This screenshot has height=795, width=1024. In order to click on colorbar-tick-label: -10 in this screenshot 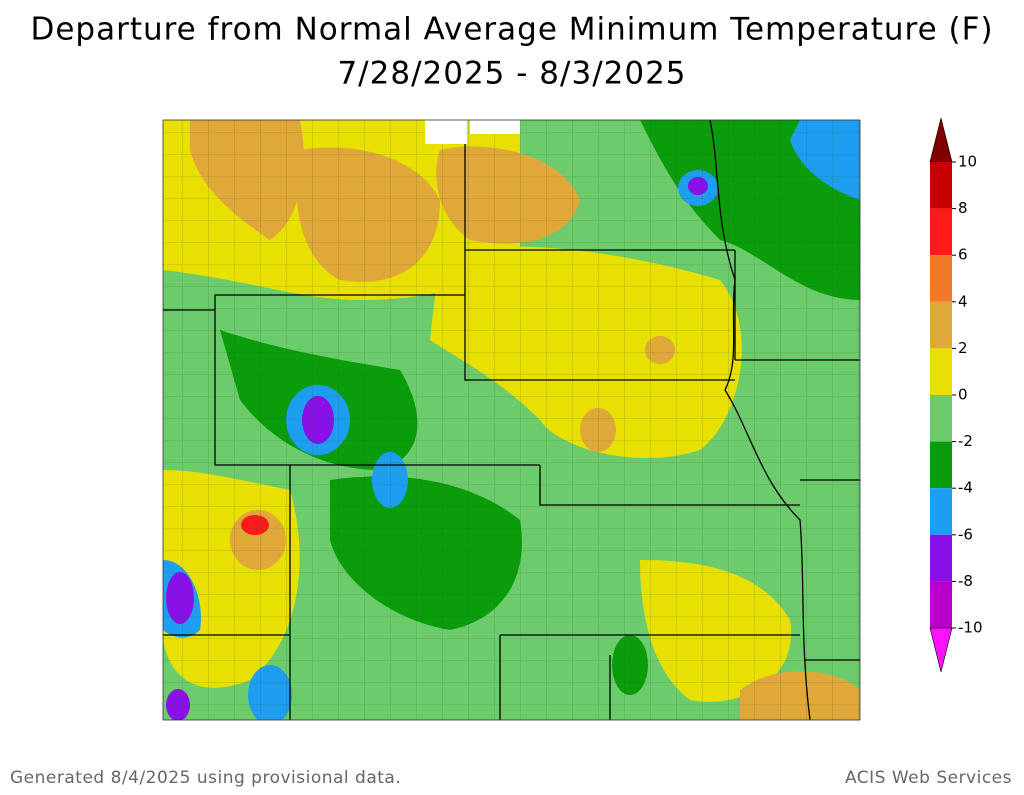, I will do `click(970, 628)`.